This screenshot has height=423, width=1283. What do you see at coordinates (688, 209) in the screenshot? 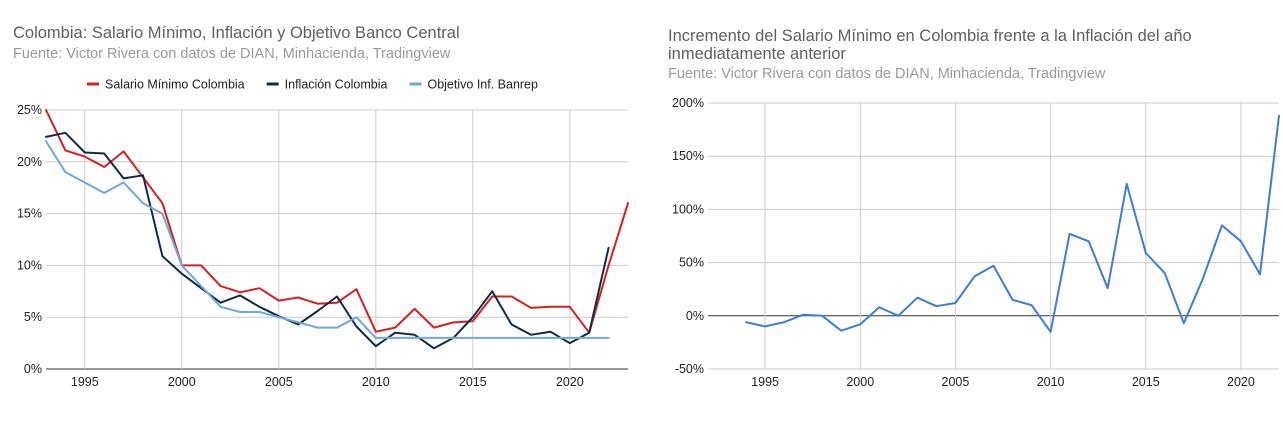
I see `y-tick-label: 100%` at bounding box center [688, 209].